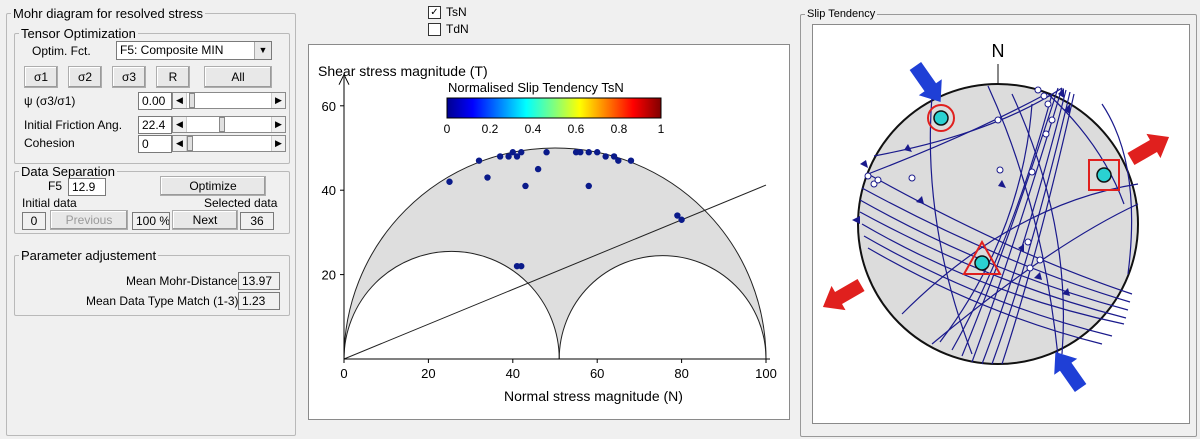  I want to click on initial-data-label: Initial data, so click(49, 203).